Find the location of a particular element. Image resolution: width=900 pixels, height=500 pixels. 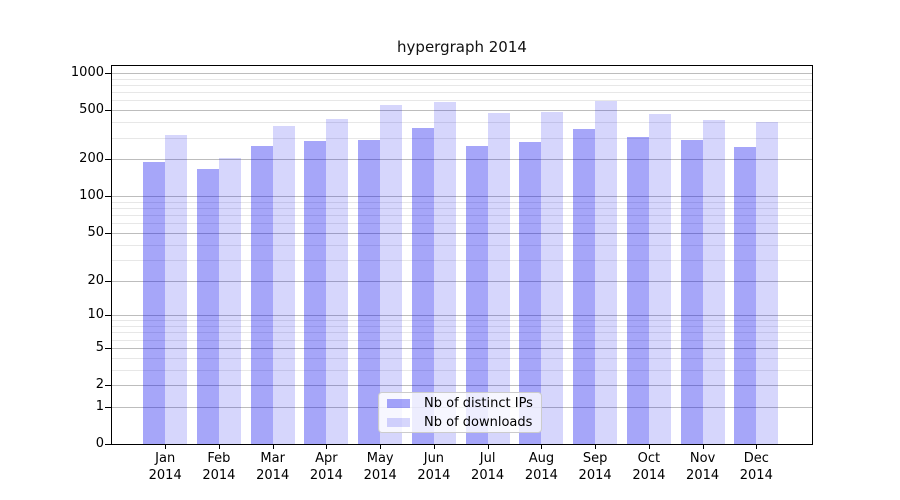

bar-nb-of-downloads-feb-2014 is located at coordinates (229, 300).